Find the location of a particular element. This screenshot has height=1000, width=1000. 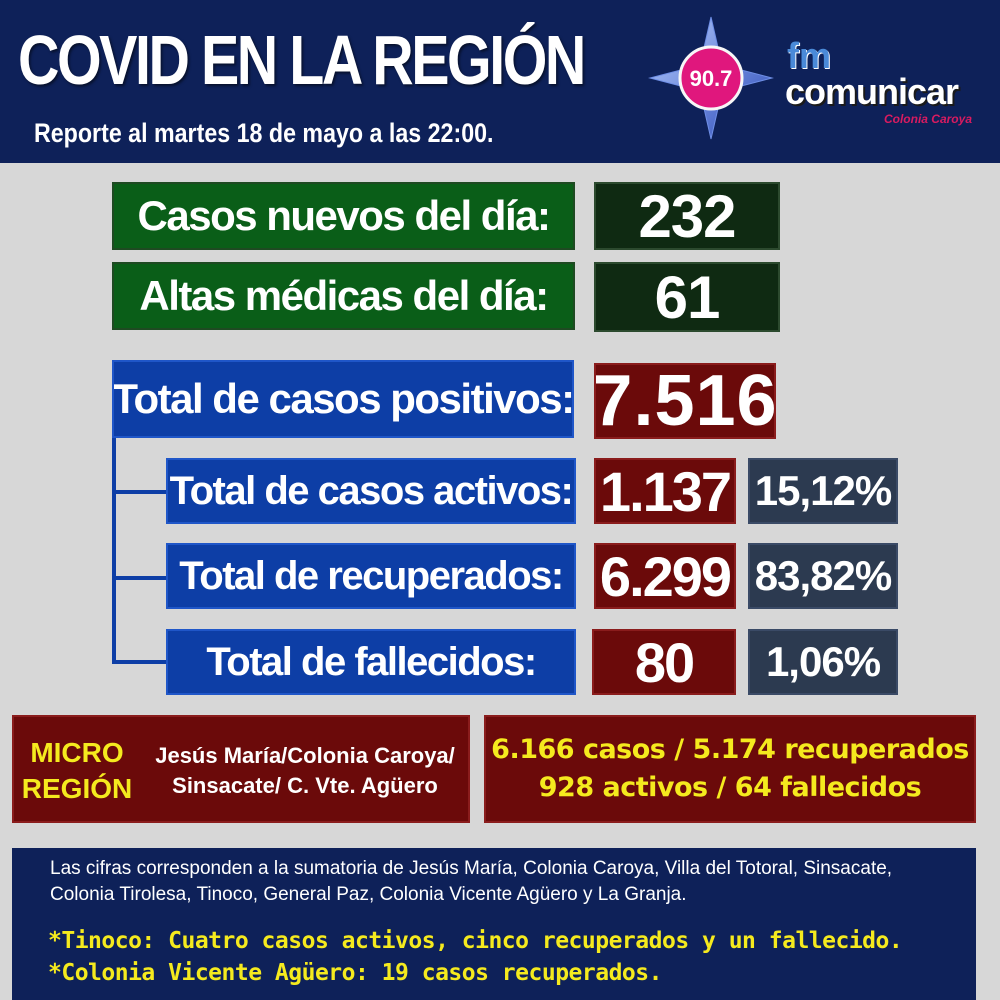

deceased-percent: 1,06% is located at coordinates (823, 662).